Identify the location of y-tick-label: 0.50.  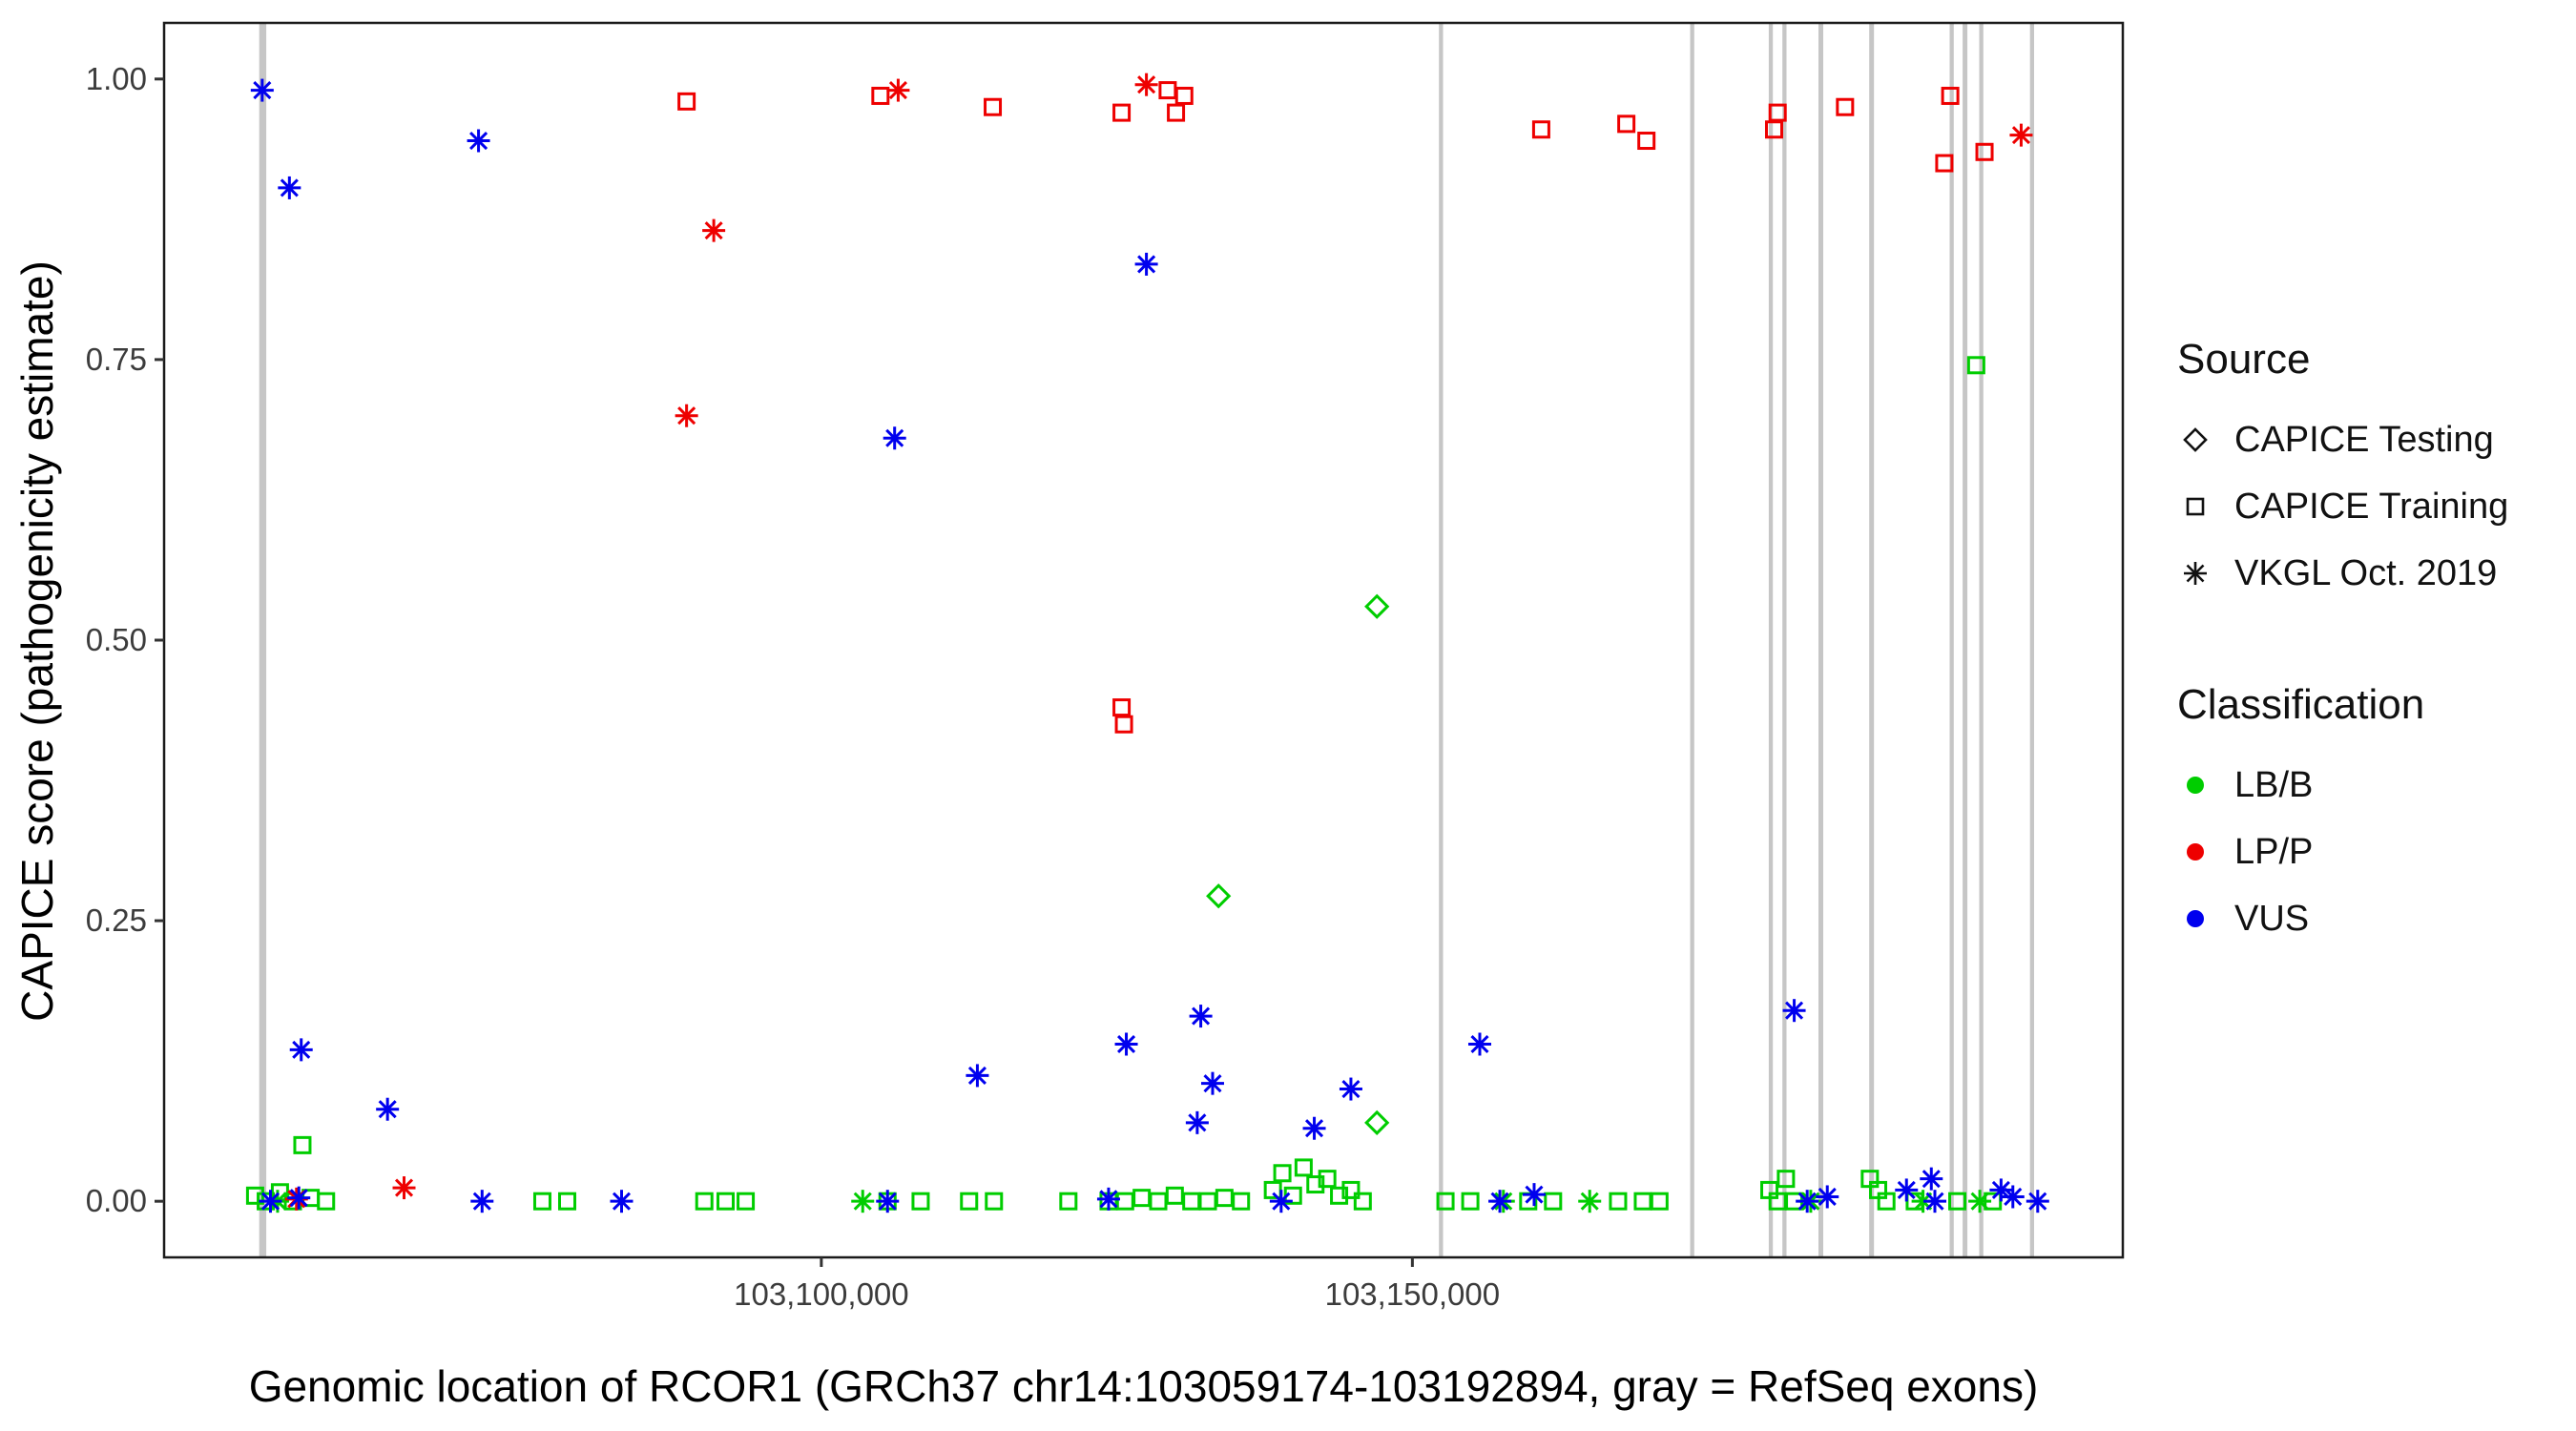
(116, 639).